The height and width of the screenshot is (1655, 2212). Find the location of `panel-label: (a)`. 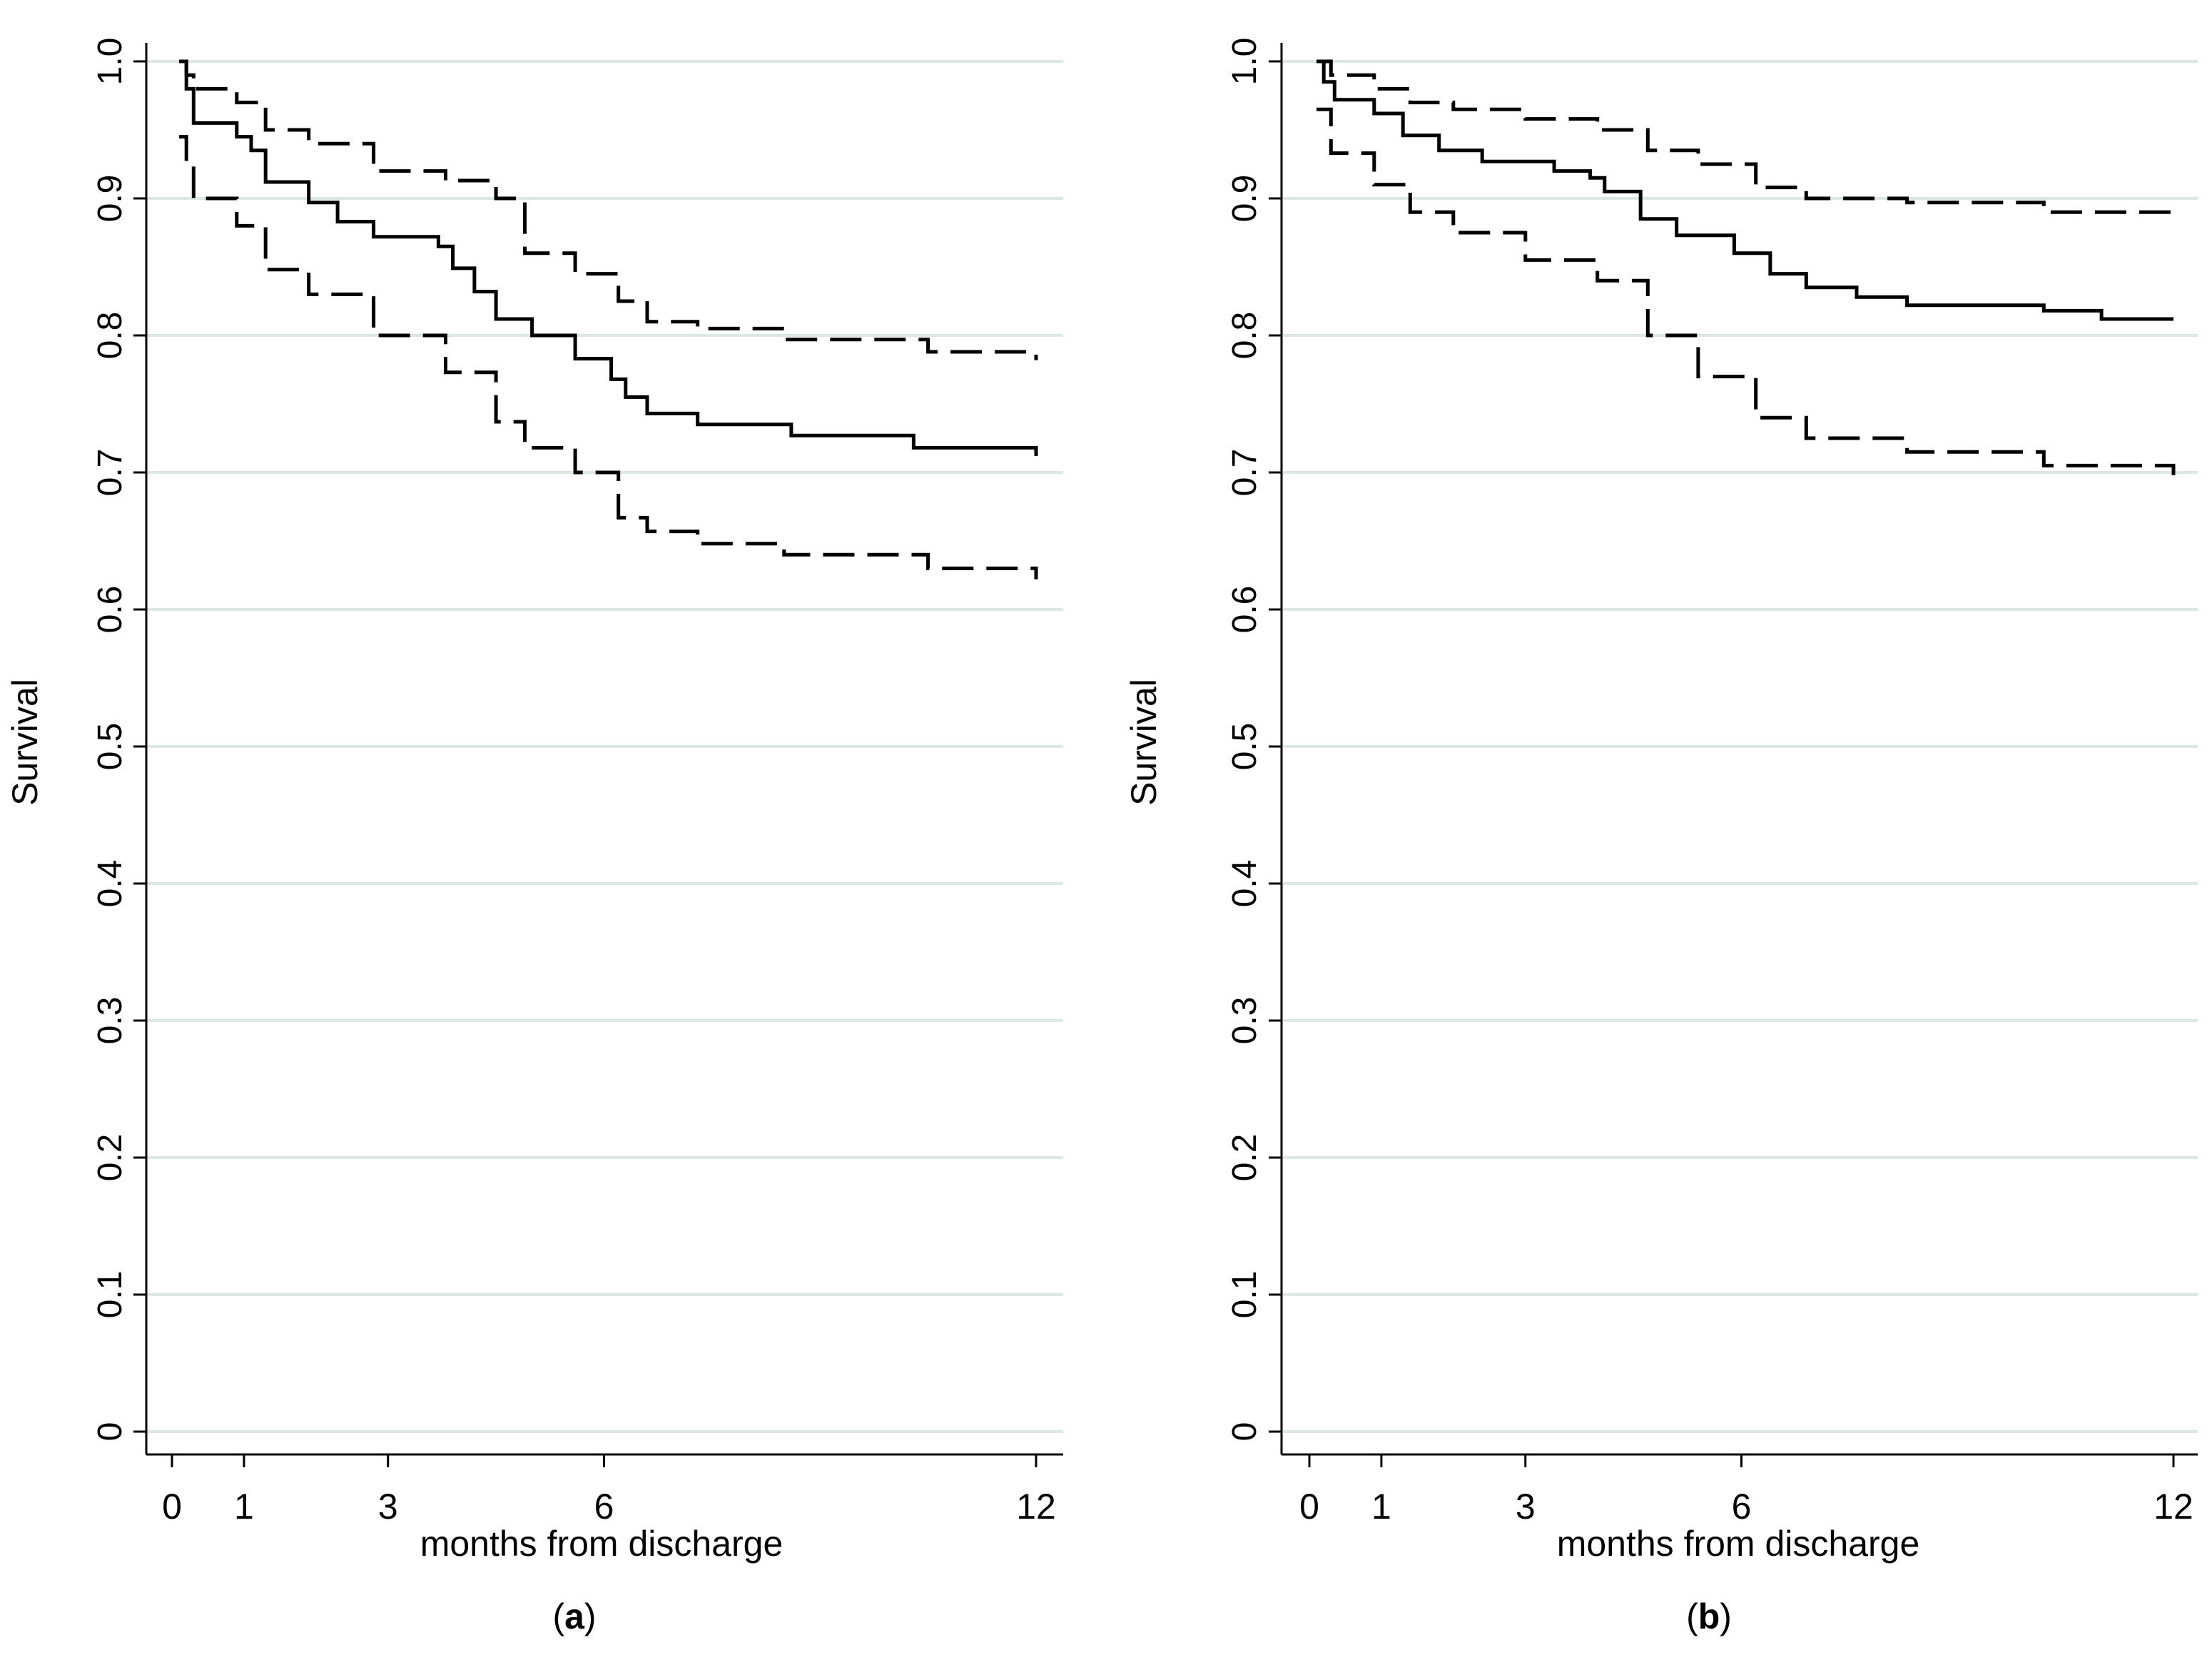

panel-label: (a) is located at coordinates (574, 1616).